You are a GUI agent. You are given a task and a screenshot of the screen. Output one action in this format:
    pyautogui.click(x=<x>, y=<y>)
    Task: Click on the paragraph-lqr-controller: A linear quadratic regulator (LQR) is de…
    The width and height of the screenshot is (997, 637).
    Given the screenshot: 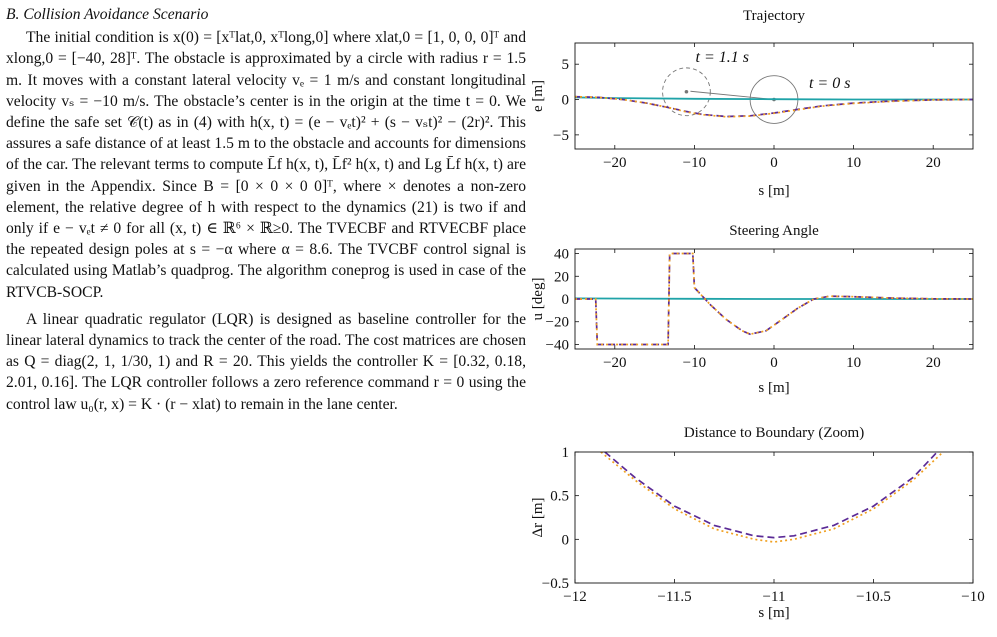 What is the action you would take?
    pyautogui.click(x=266, y=361)
    